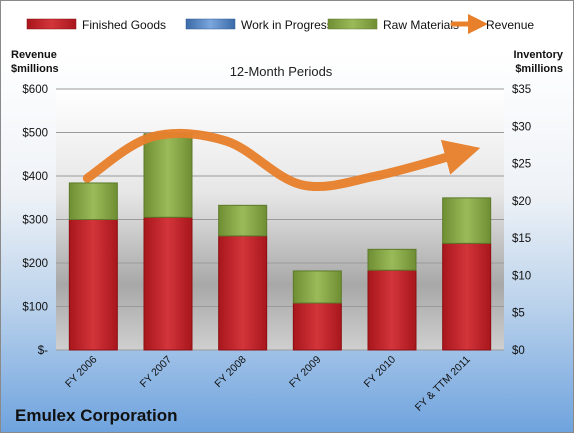 The width and height of the screenshot is (574, 433). What do you see at coordinates (521, 127) in the screenshot?
I see `right-tick-label: $30` at bounding box center [521, 127].